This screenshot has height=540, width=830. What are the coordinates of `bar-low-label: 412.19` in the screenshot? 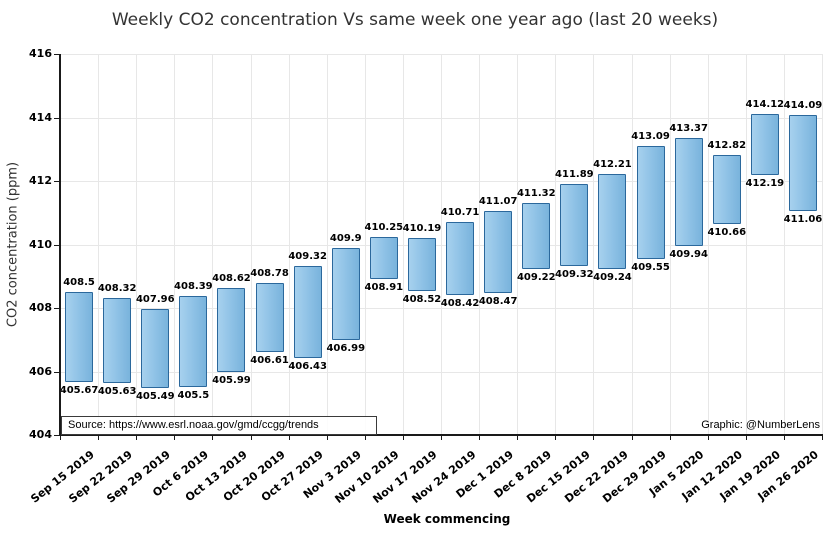 It's located at (765, 183).